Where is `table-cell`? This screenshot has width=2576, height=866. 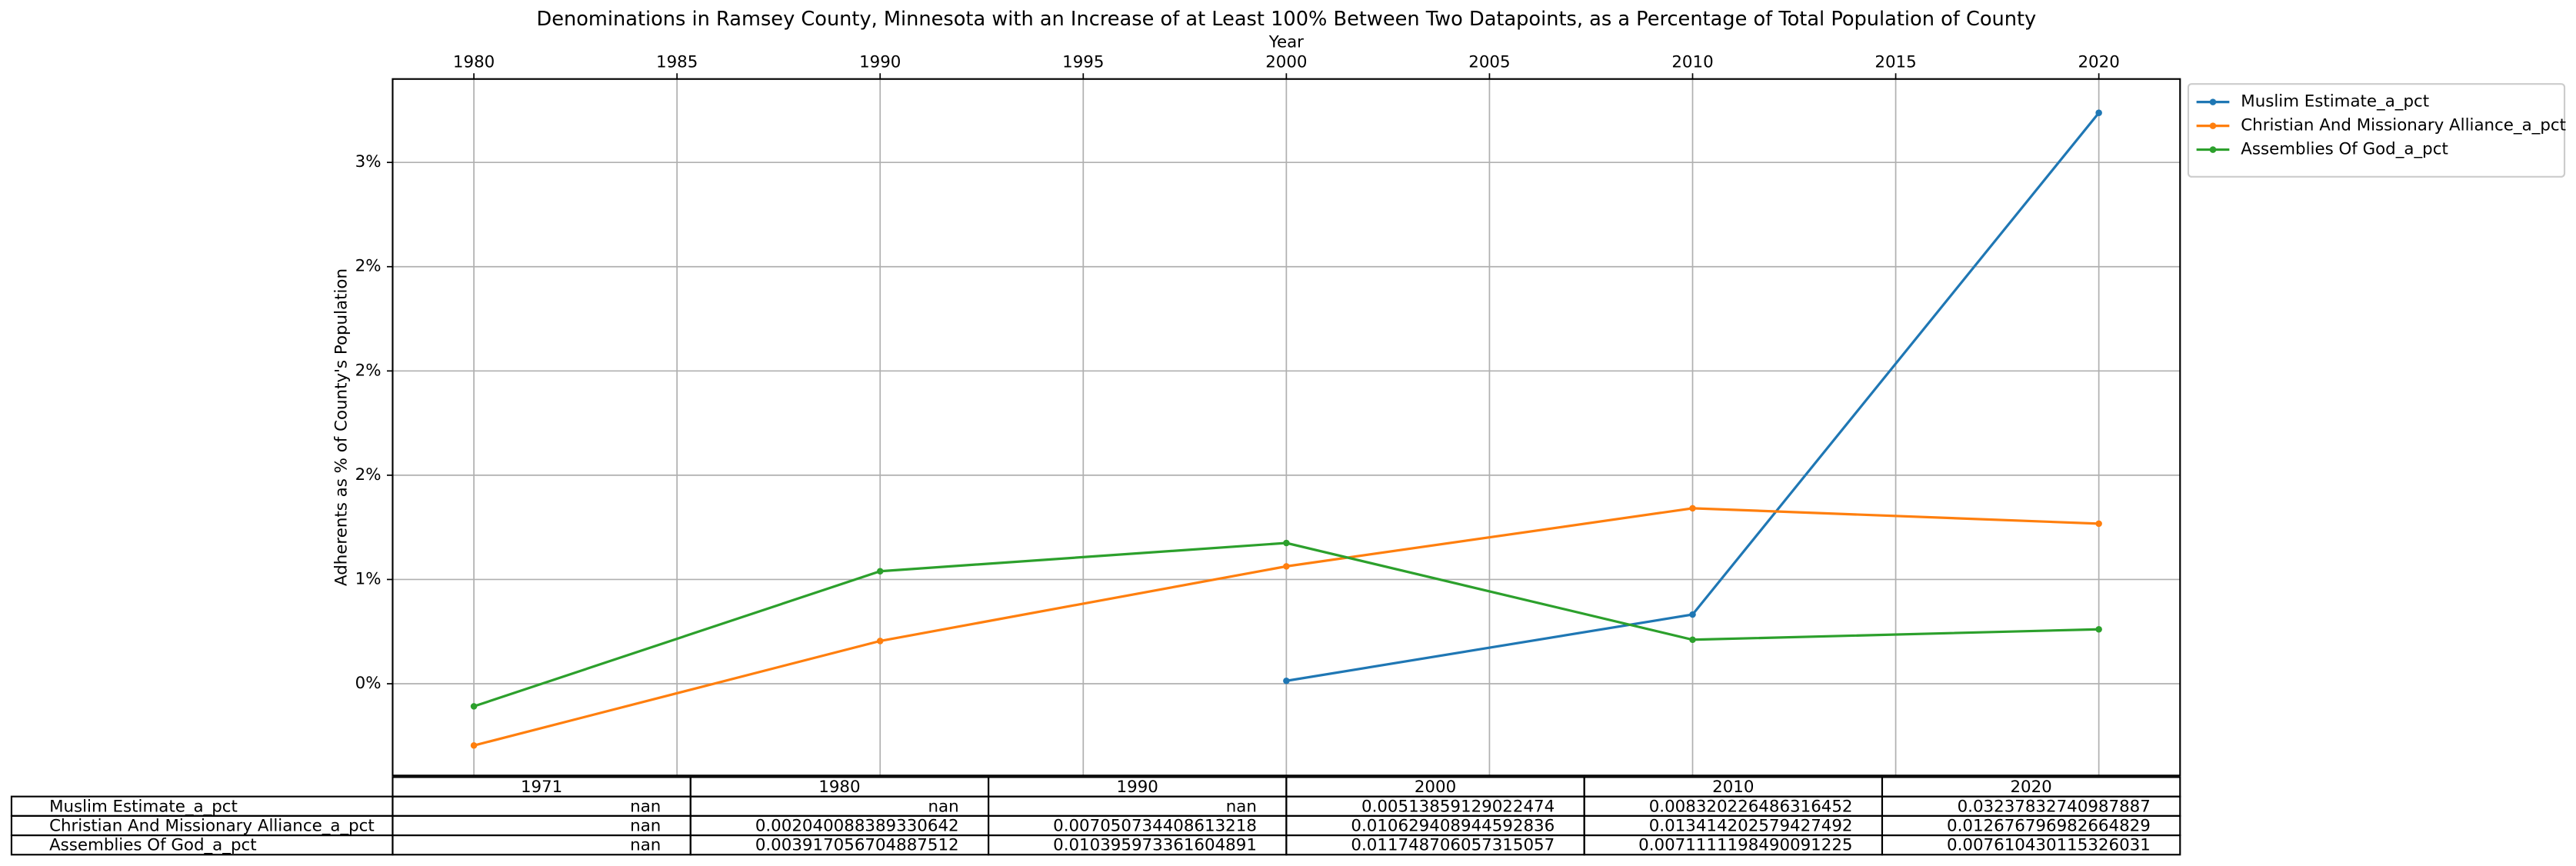
table-cell is located at coordinates (2031, 845).